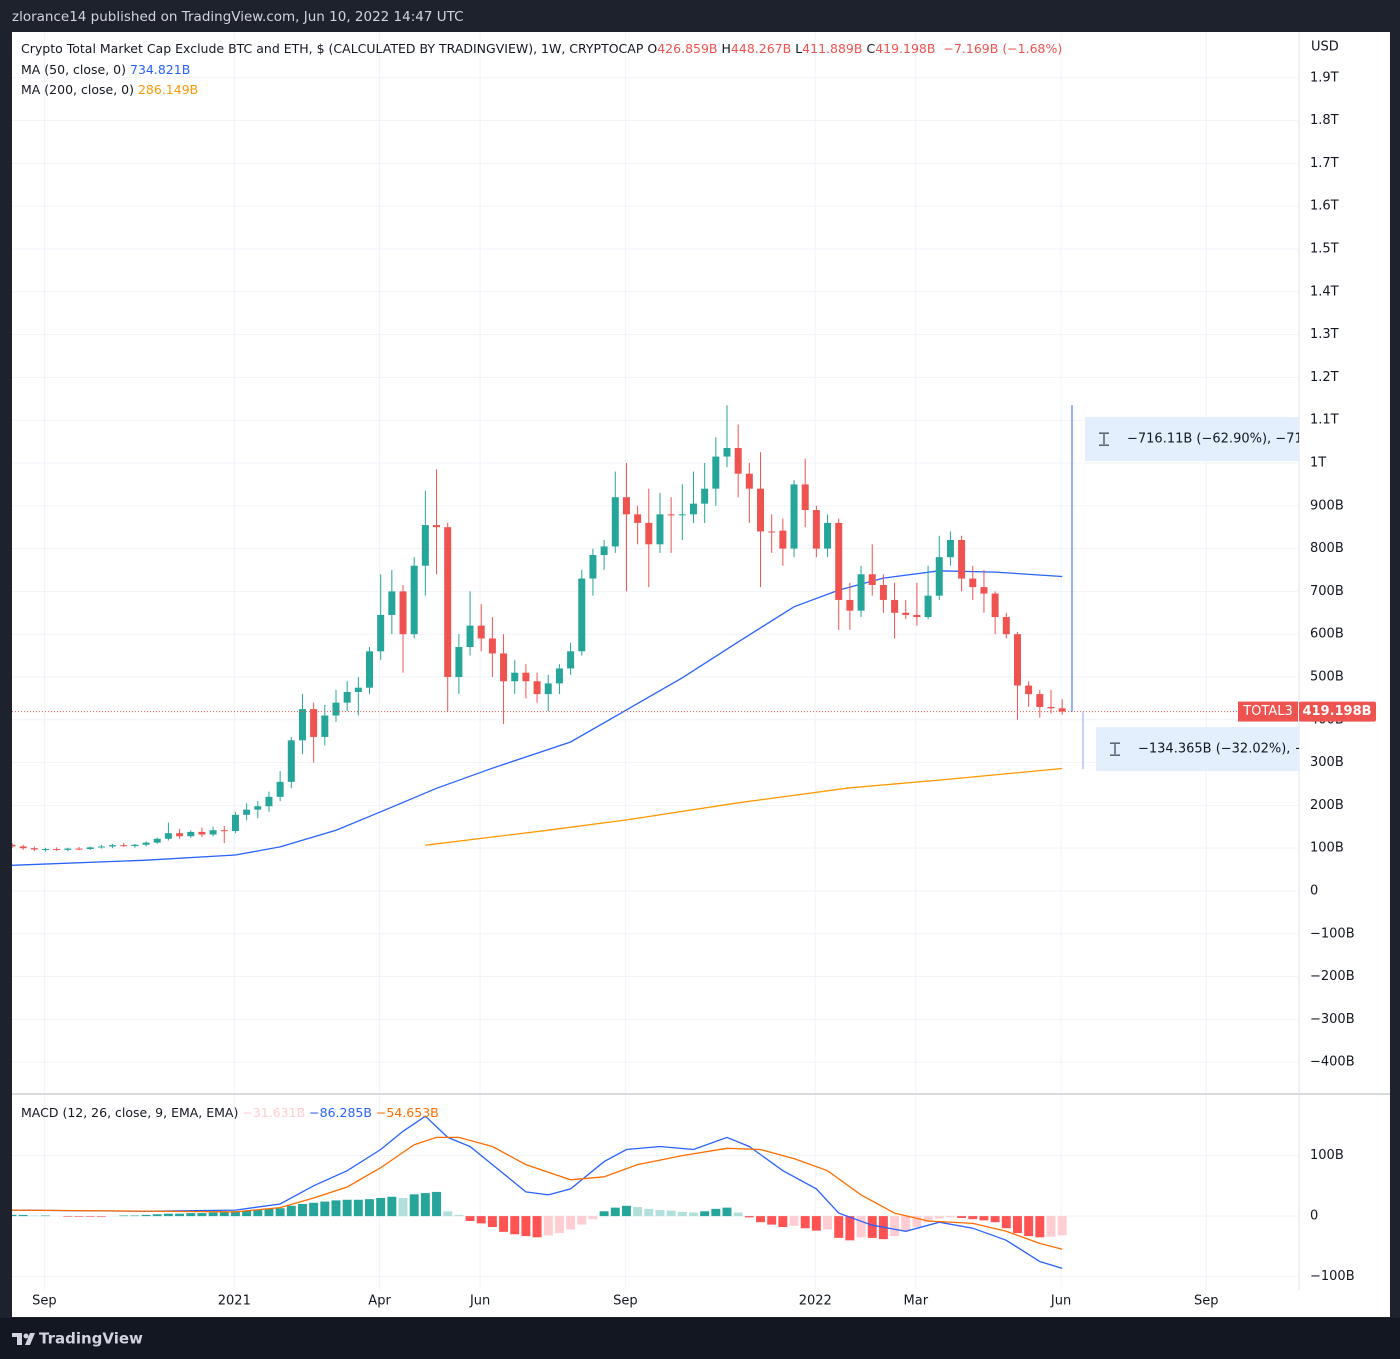 The height and width of the screenshot is (1359, 1400). Describe the element at coordinates (1332, 976) in the screenshot. I see `y-tick-label: −200B` at that location.